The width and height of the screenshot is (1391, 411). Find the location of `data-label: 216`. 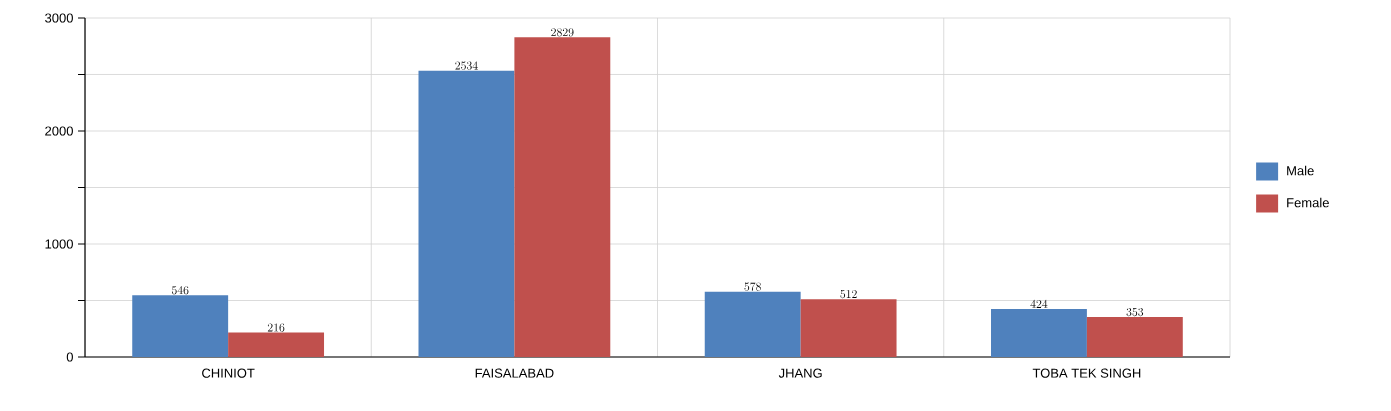

data-label: 216 is located at coordinates (276, 327).